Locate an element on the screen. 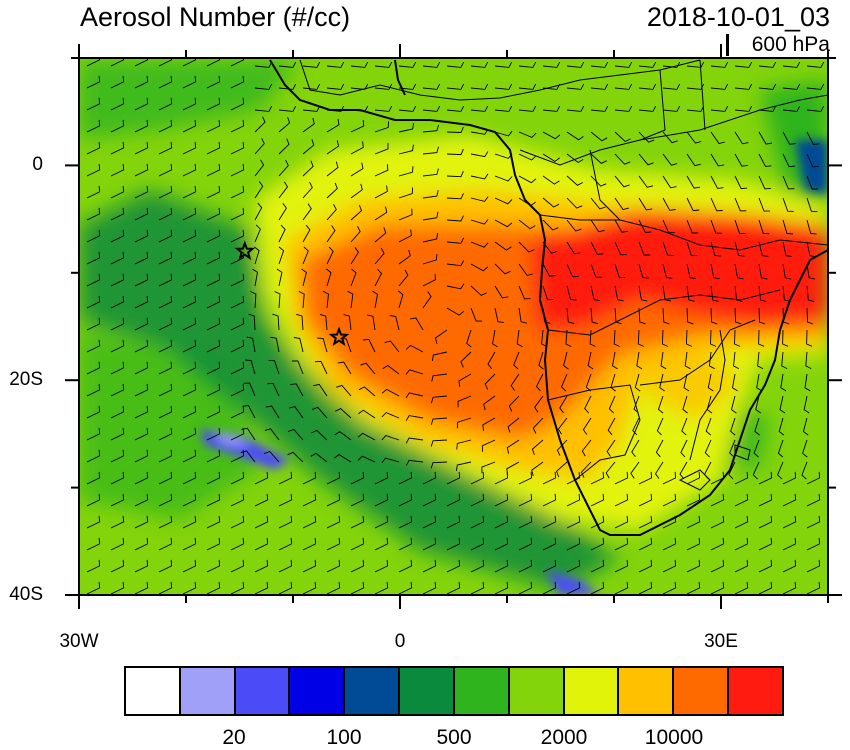 The image size is (850, 750). level-tick-mark is located at coordinates (727, 45).